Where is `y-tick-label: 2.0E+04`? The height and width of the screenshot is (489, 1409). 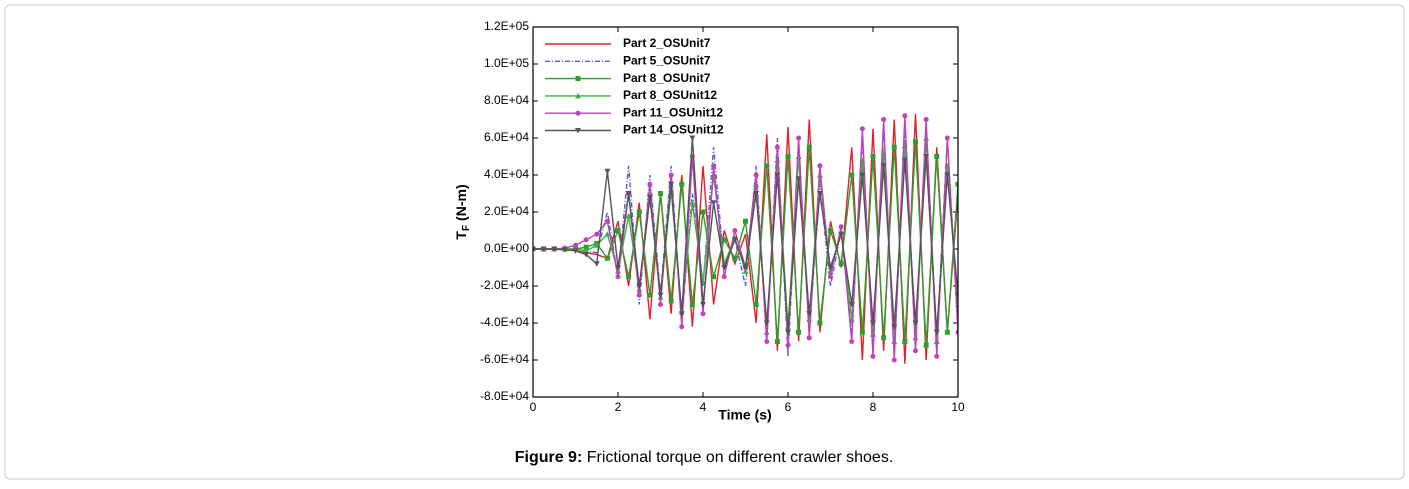 y-tick-label: 2.0E+04 is located at coordinates (506, 211).